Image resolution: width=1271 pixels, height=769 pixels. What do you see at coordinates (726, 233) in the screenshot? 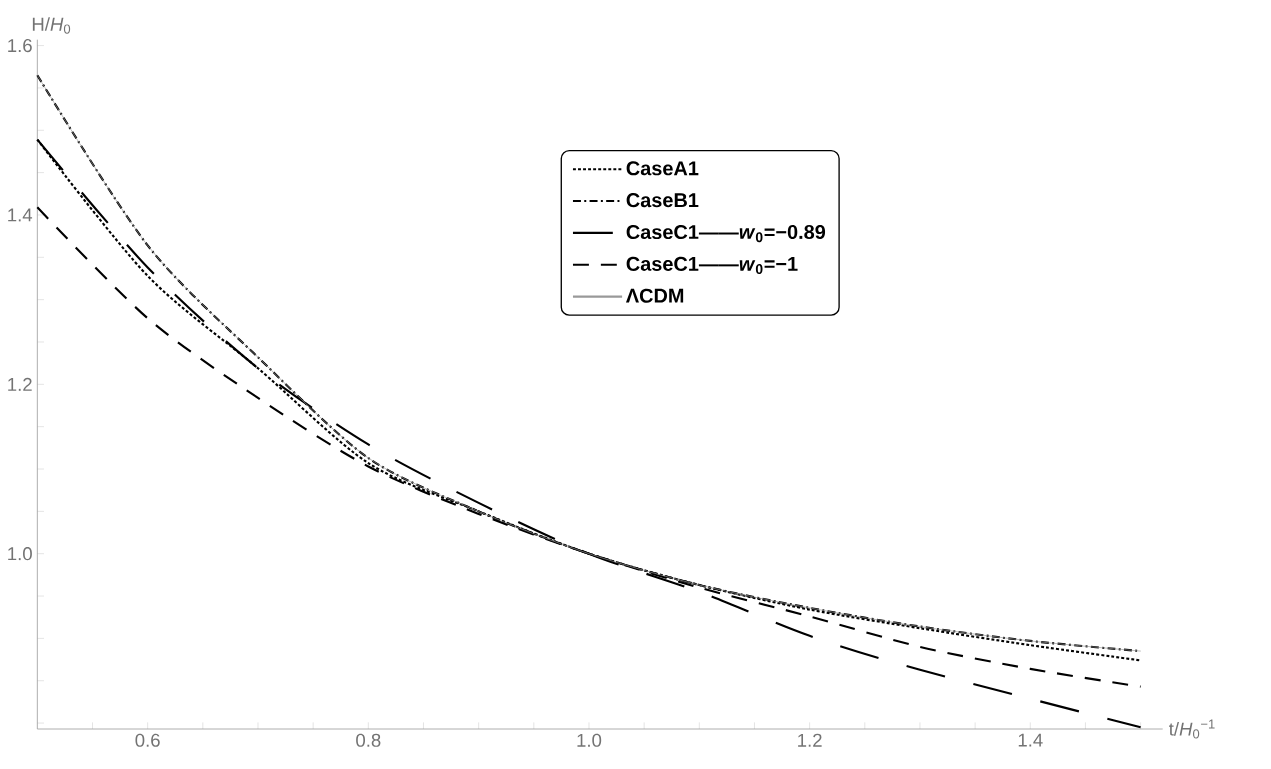
I see `legend-label: CaseC1——w$_{0}$=−0.89` at bounding box center [726, 233].